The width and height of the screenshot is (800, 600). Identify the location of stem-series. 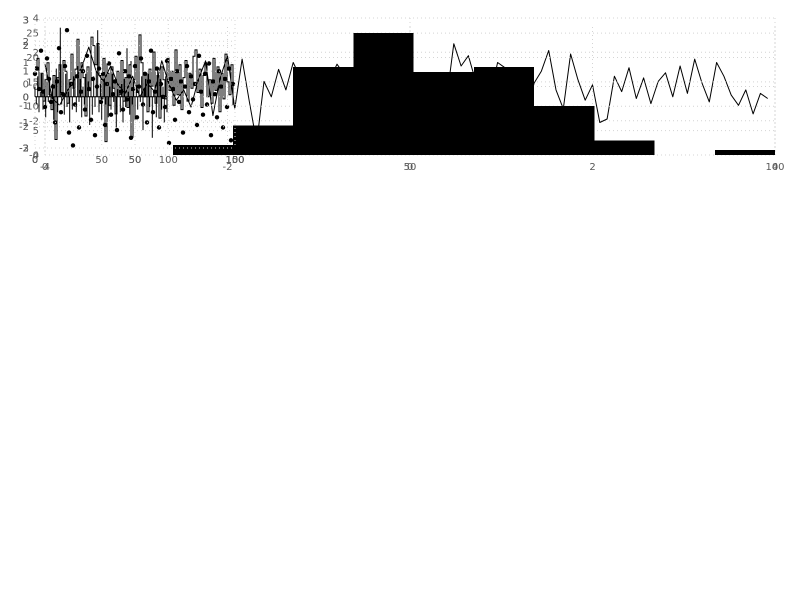
(101, 82).